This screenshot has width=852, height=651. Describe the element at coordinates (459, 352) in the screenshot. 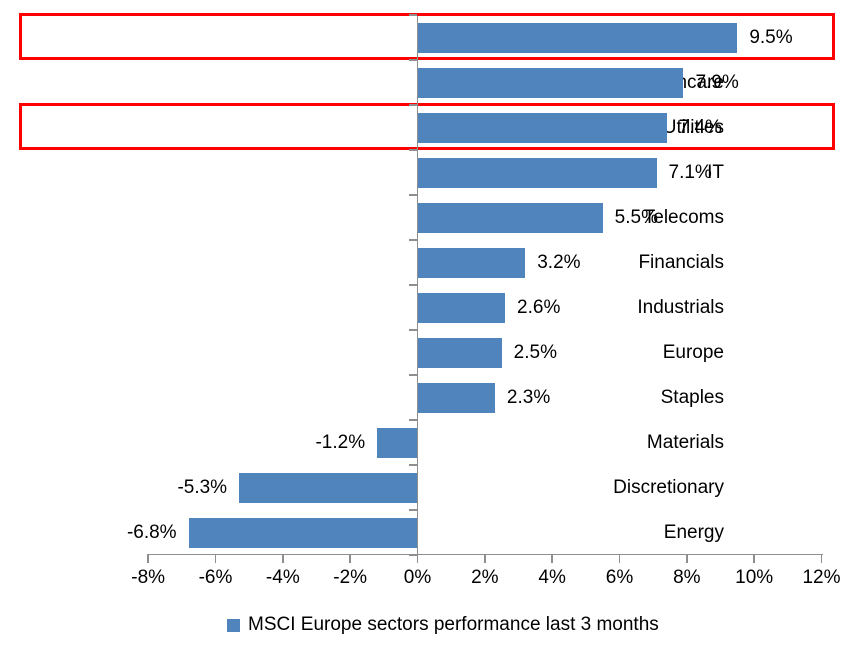

I see `bar-europe` at that location.